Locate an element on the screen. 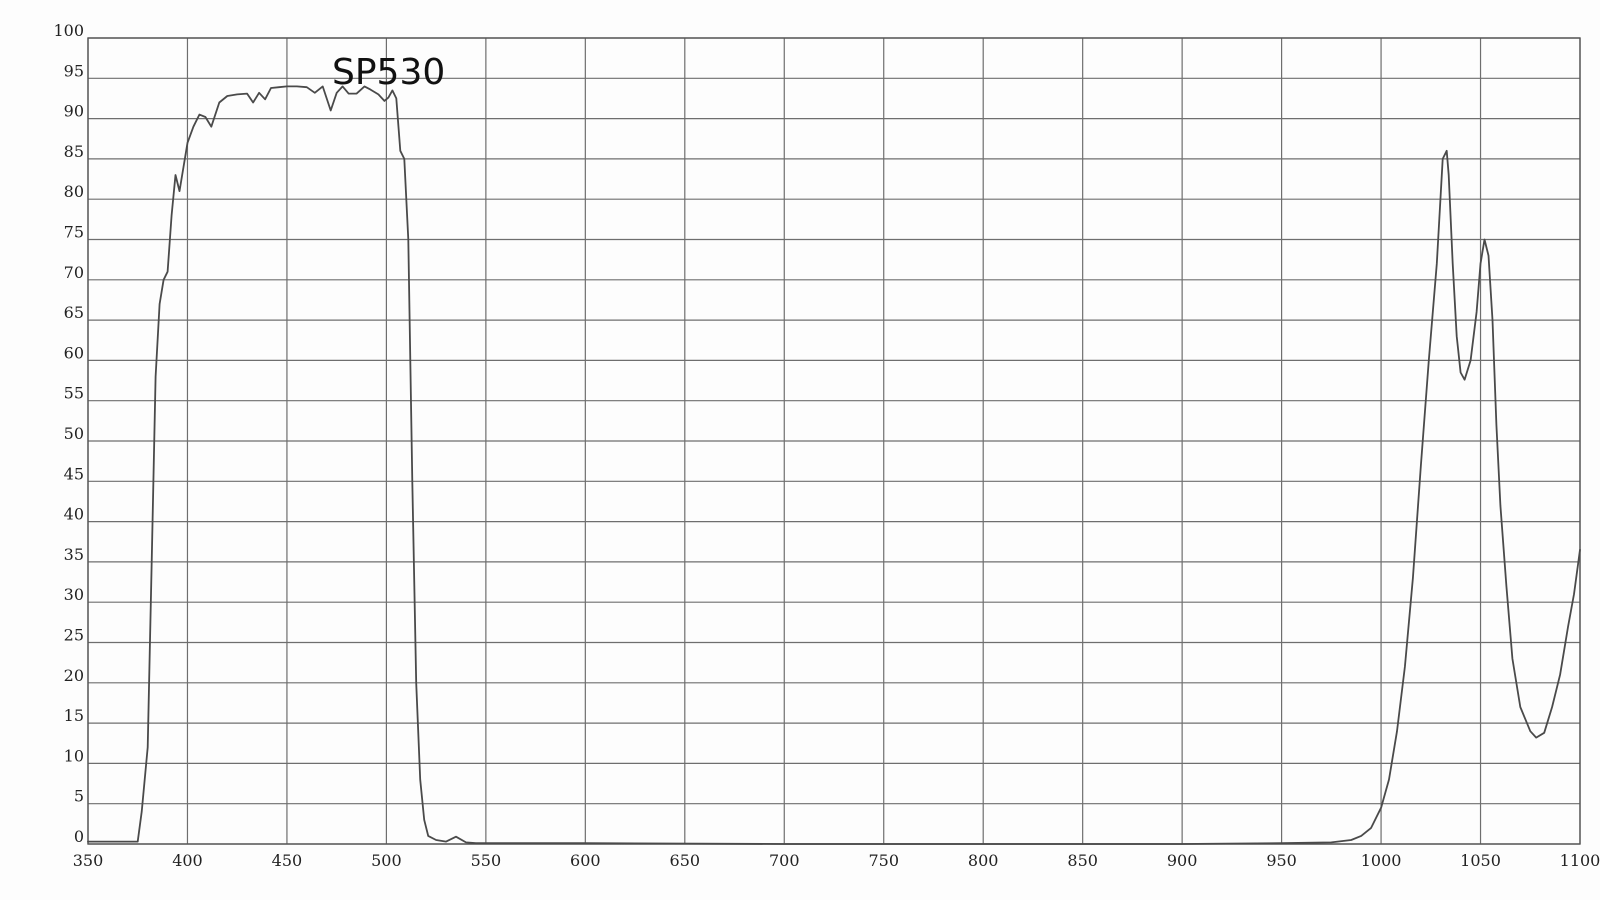 The width and height of the screenshot is (1600, 900). x-tick-label: 1100 is located at coordinates (1580, 860).